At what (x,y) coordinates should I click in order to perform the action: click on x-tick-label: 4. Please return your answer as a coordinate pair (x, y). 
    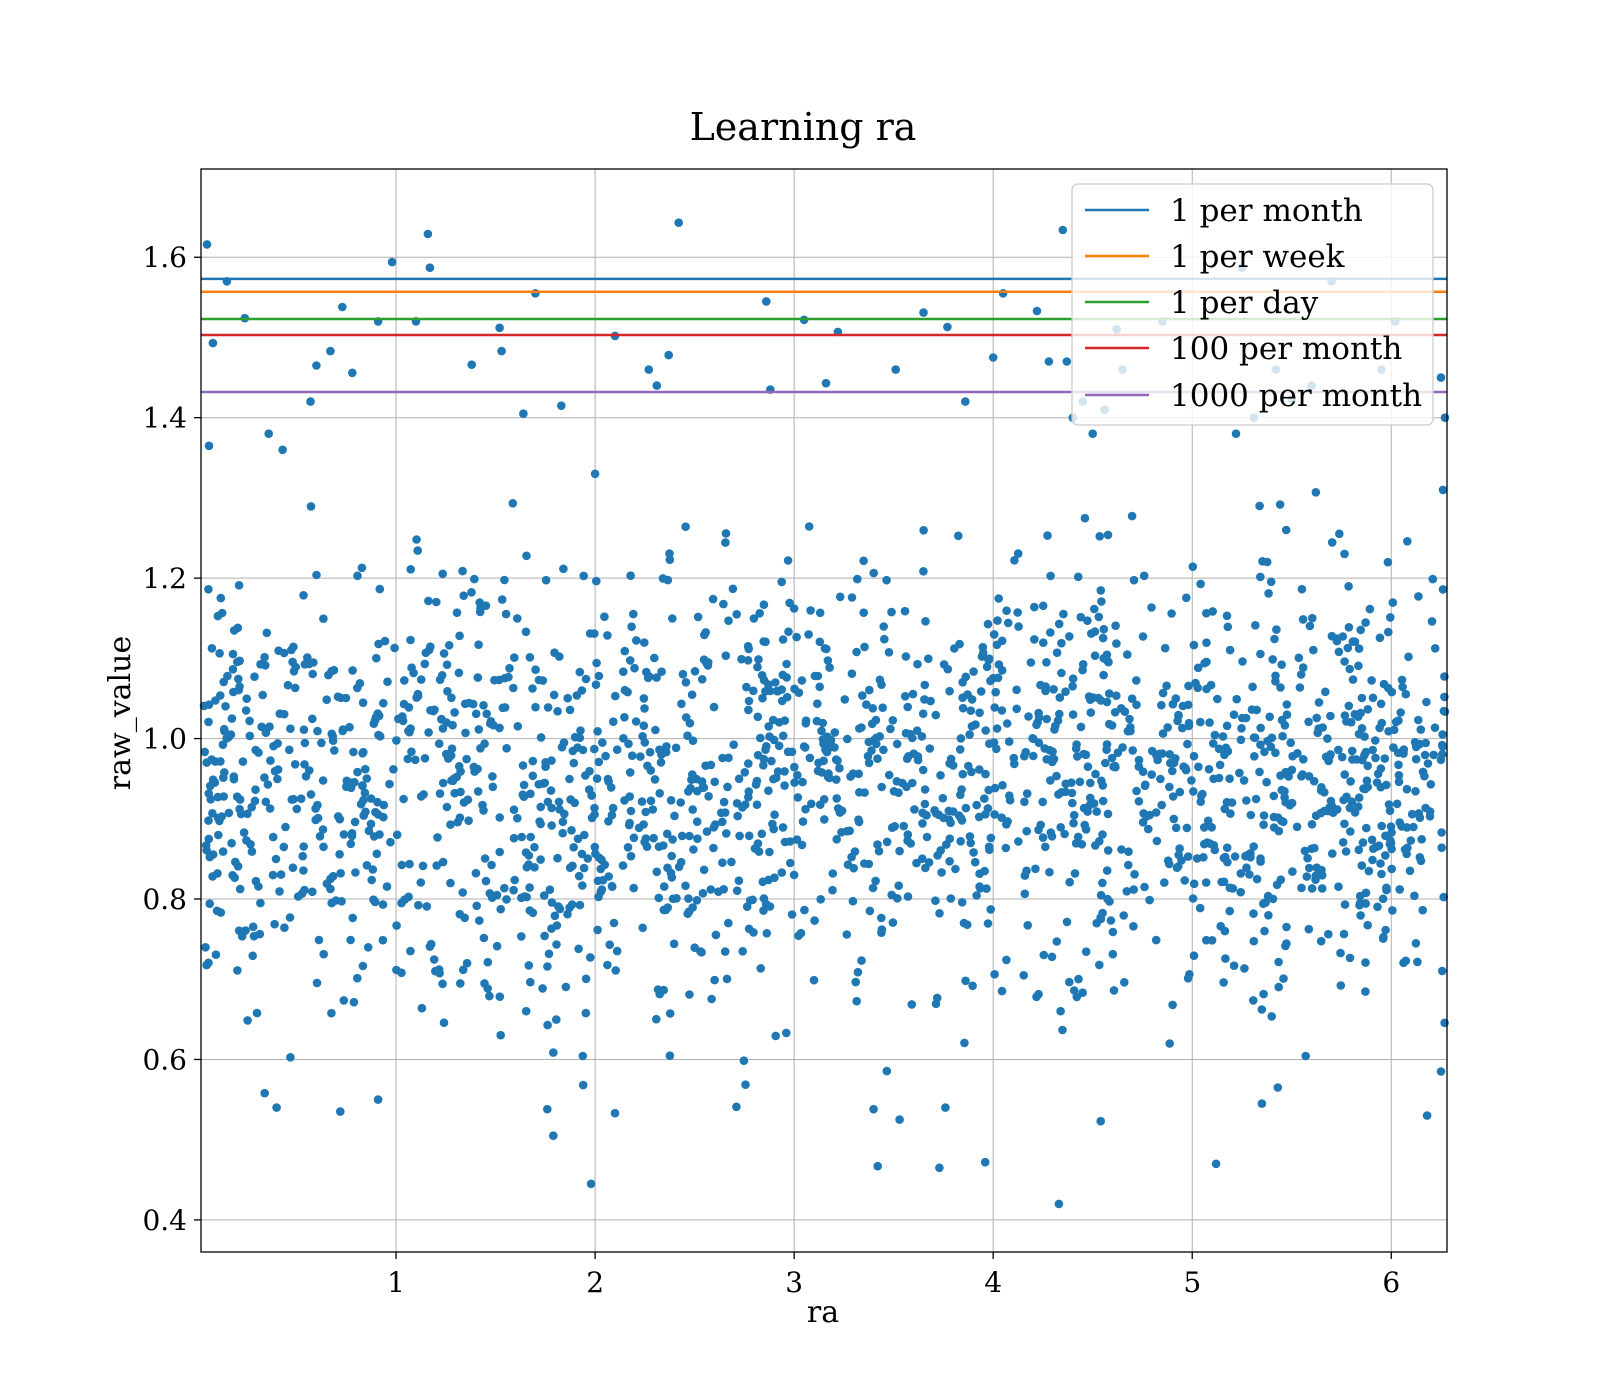
    Looking at the image, I should click on (993, 1282).